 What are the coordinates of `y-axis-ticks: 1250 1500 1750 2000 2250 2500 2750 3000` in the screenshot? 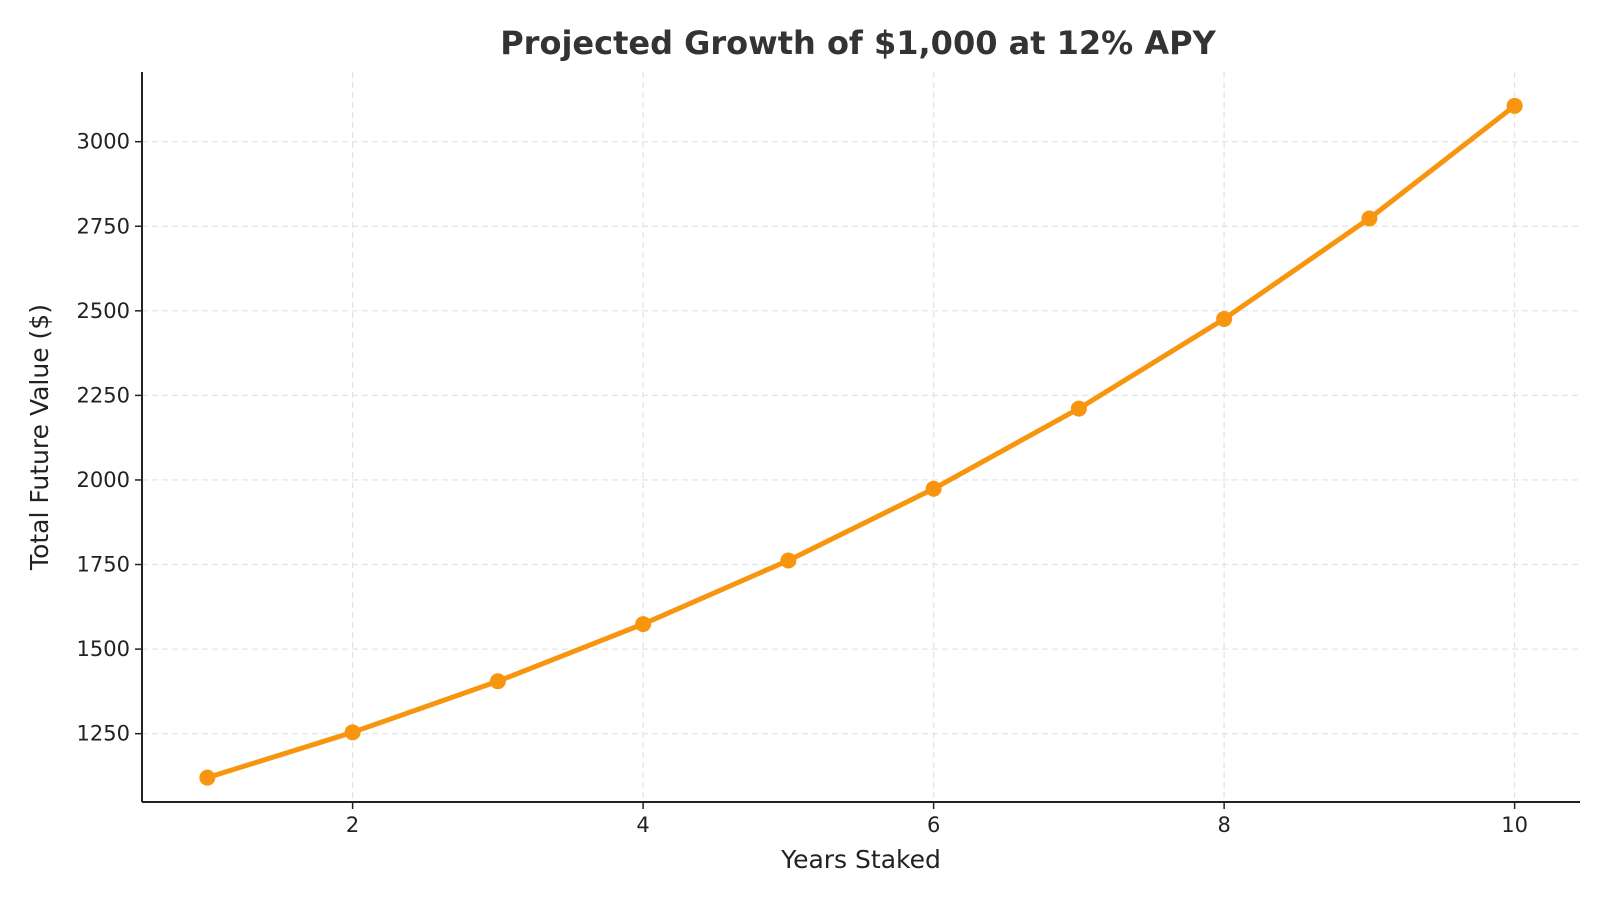 It's located at (109, 438).